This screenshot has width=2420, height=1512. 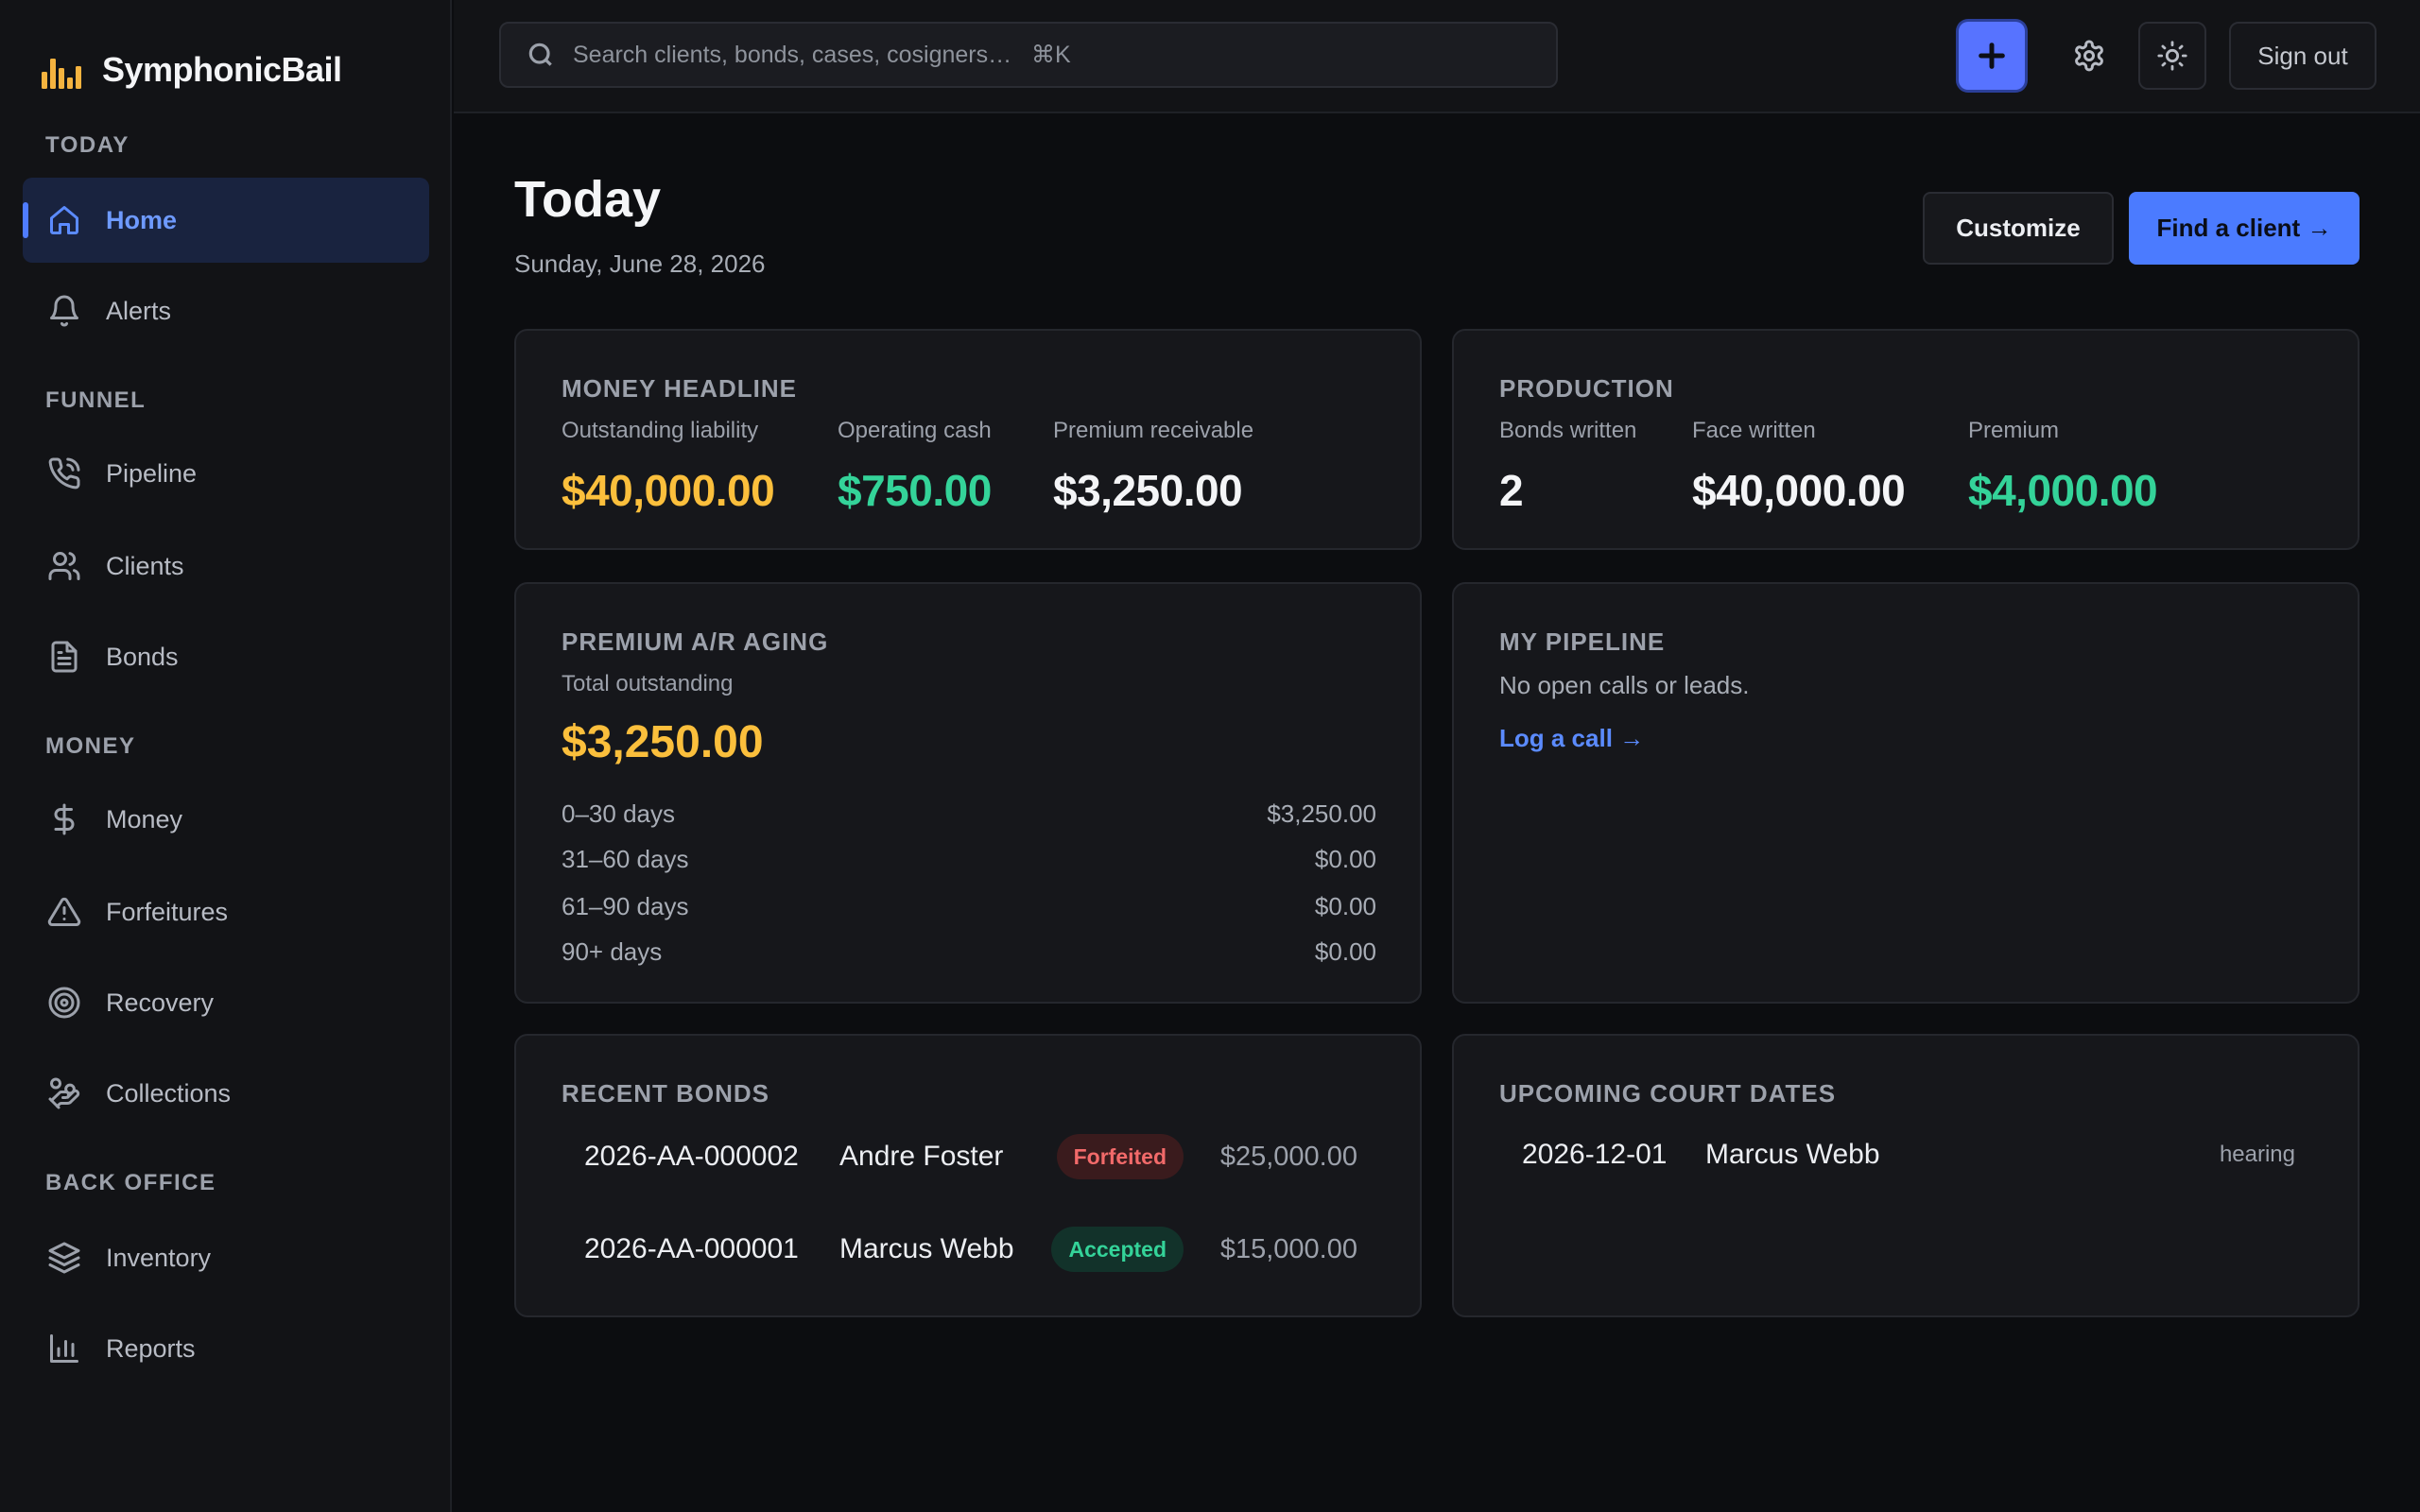 What do you see at coordinates (130, 1182) in the screenshot?
I see `section-label-back-office: BACK OFFICE` at bounding box center [130, 1182].